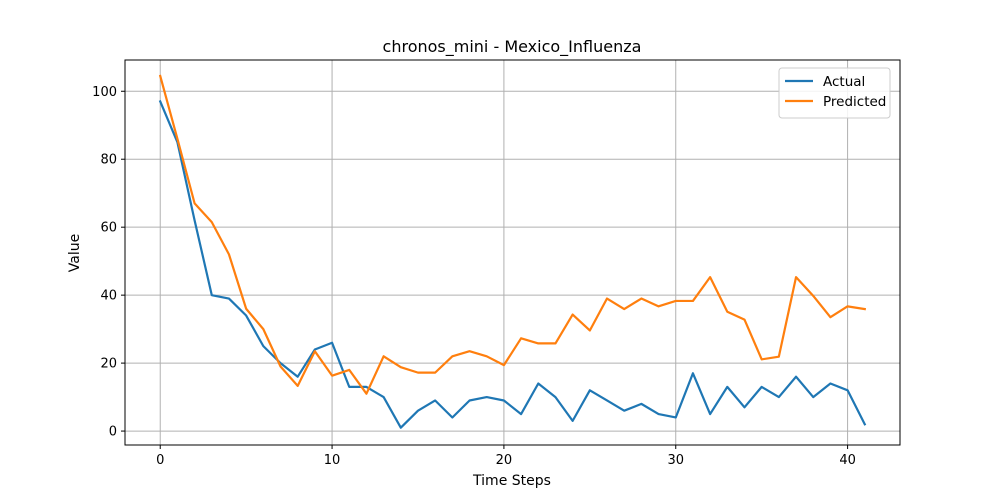 Image resolution: width=1000 pixels, height=500 pixels. I want to click on x-tick-label: 20, so click(504, 460).